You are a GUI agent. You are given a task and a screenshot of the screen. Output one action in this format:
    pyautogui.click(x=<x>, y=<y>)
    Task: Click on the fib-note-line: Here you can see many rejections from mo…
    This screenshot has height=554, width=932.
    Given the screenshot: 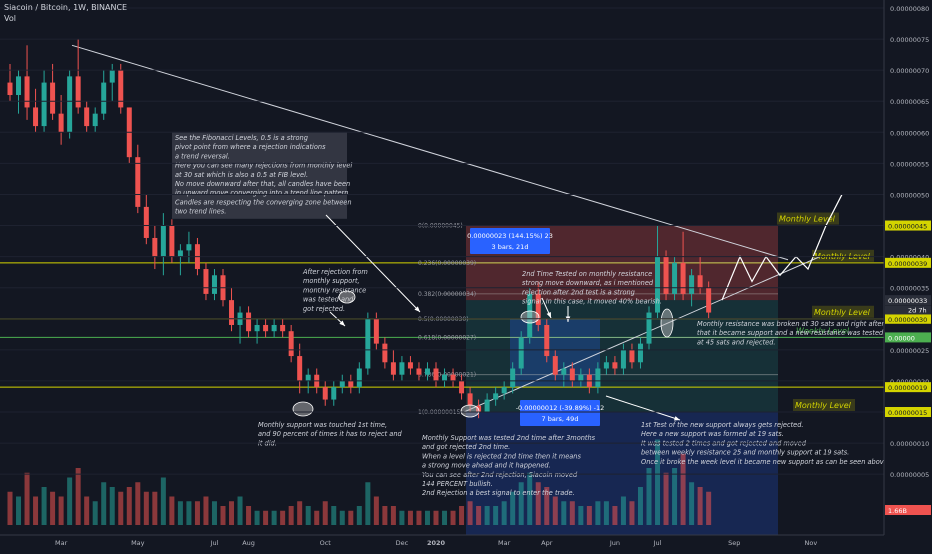 What is the action you would take?
    pyautogui.click(x=263, y=166)
    